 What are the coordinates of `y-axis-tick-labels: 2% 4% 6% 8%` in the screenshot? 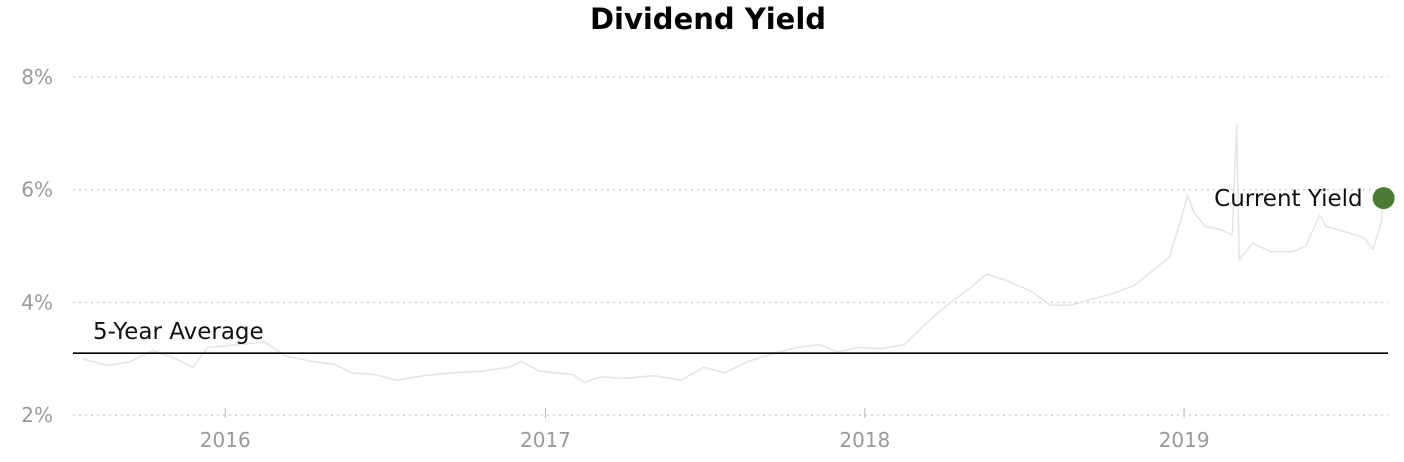 It's located at (37, 246).